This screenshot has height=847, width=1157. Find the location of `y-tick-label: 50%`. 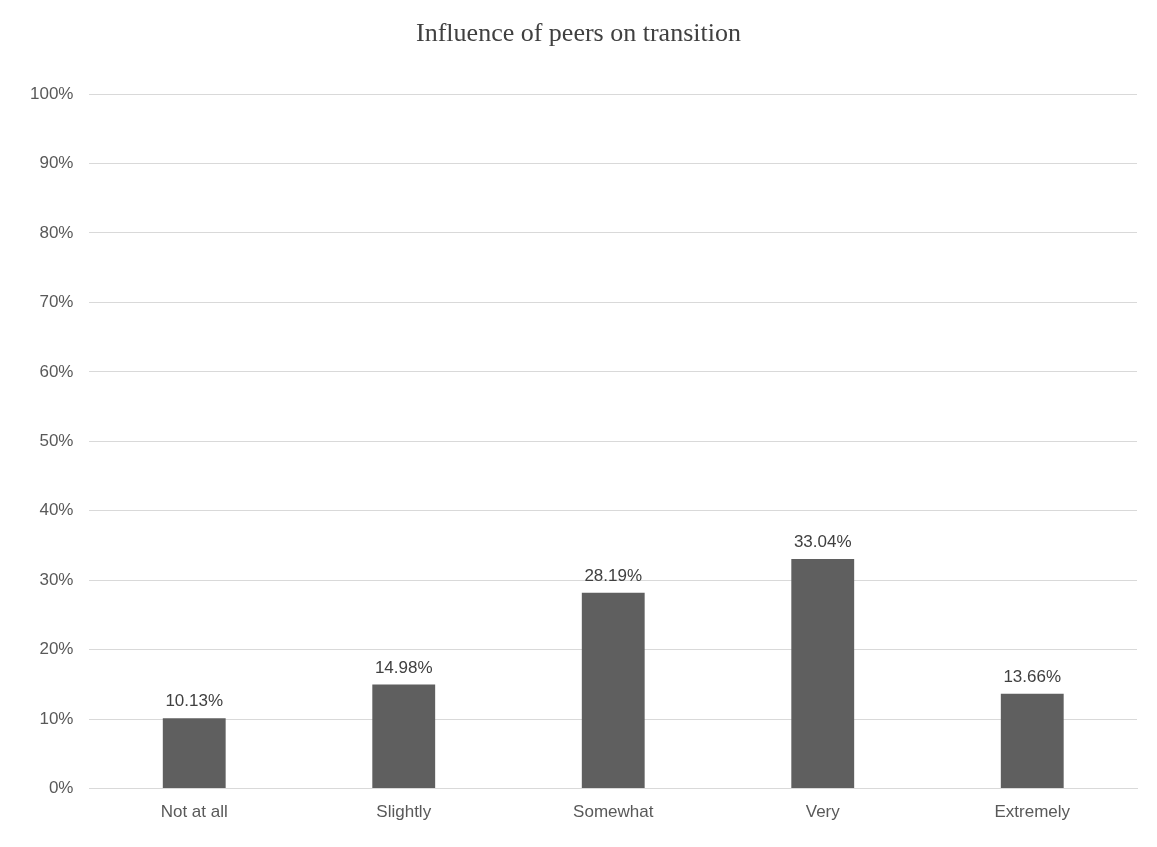

y-tick-label: 50% is located at coordinates (56, 440).